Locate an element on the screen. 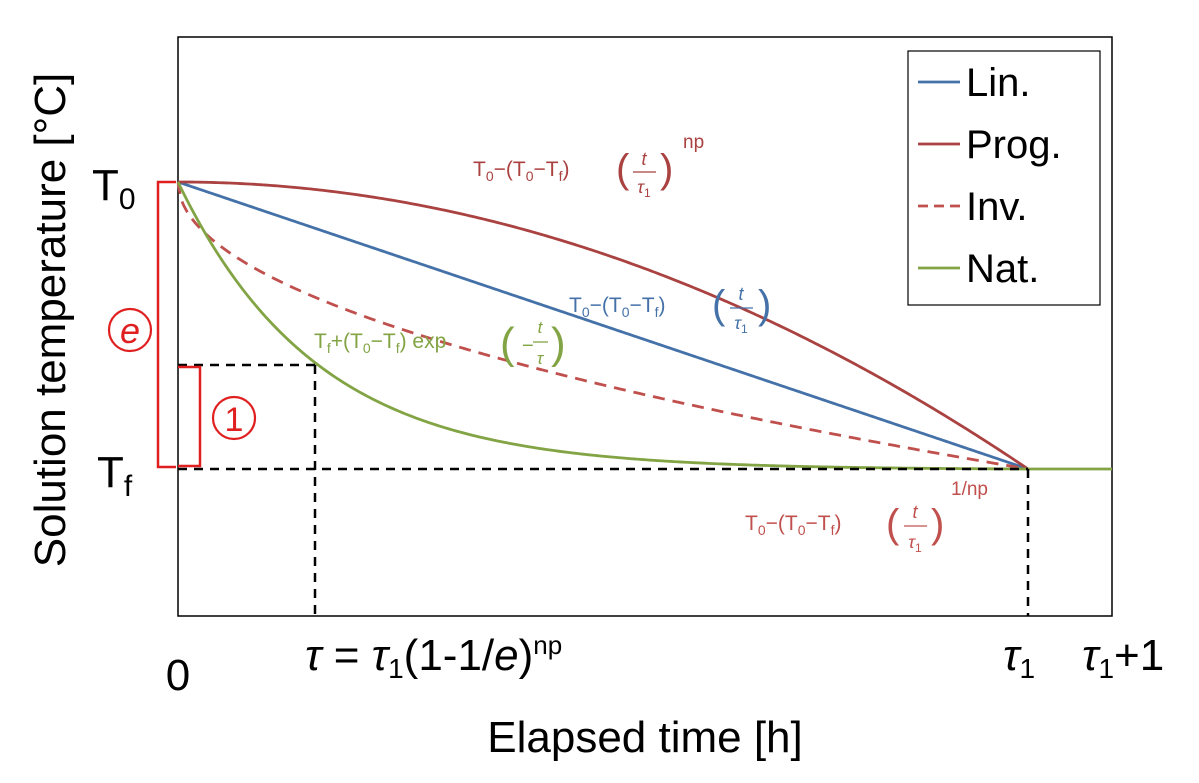 The width and height of the screenshot is (1199, 783). x-tick-tau1: τ1 is located at coordinates (1019, 657).